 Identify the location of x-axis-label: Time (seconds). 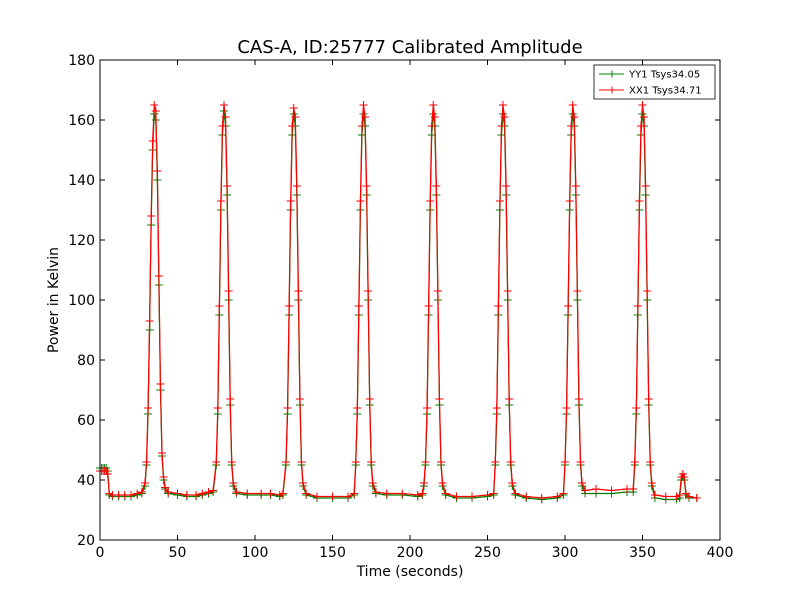
(410, 572).